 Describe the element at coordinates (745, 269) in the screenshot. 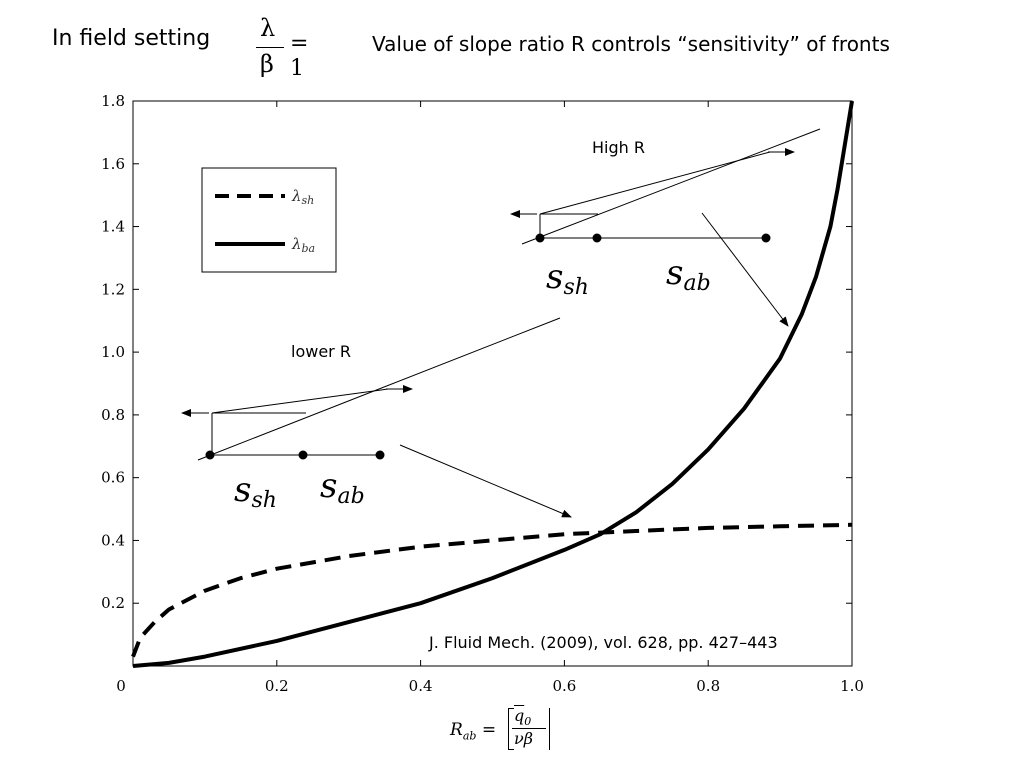

I see `high-r-pointer-arrow` at that location.